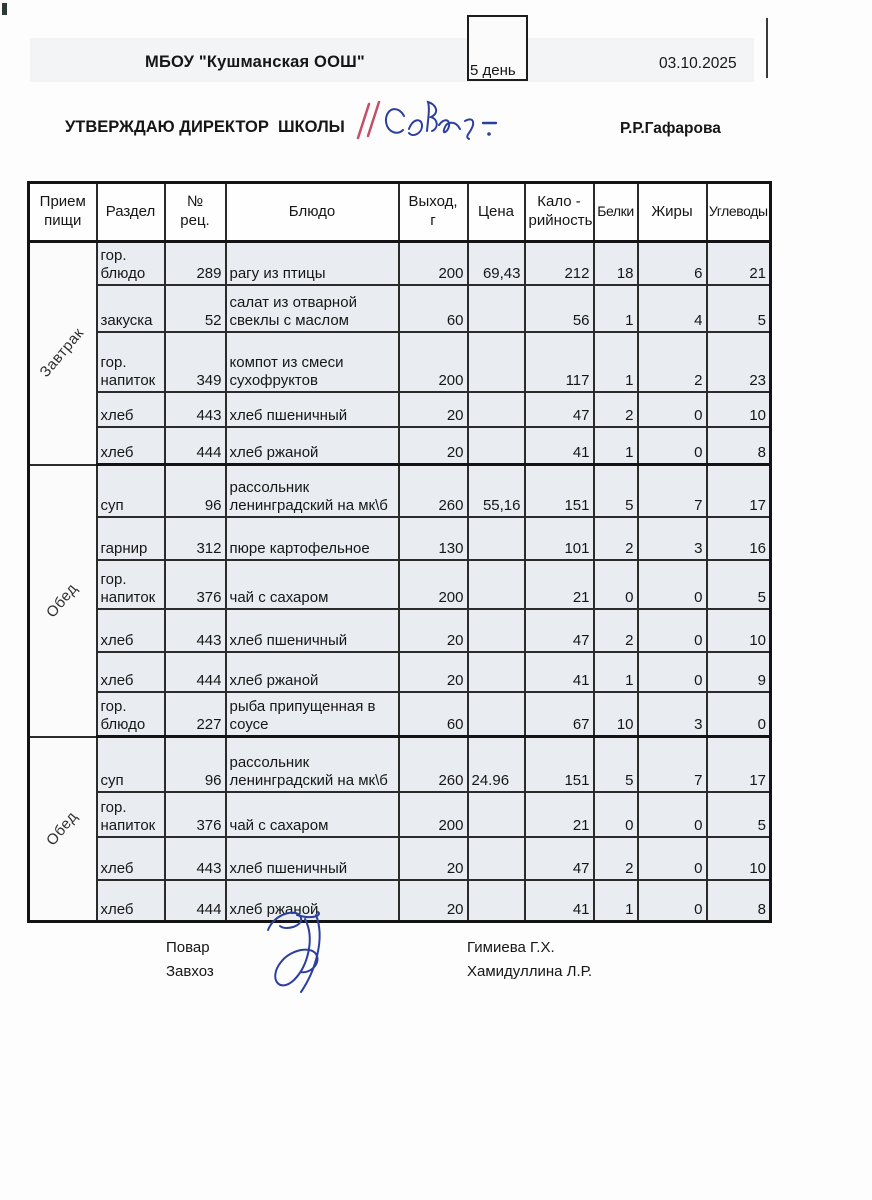 The height and width of the screenshot is (1200, 872). I want to click on cell-output: 60, so click(433, 714).